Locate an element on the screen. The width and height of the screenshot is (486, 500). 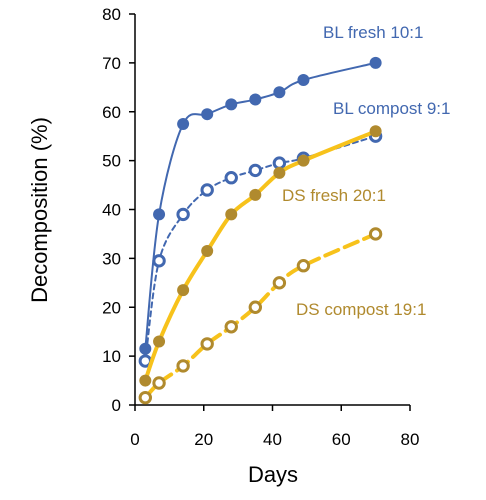
y-tick-label: 0 is located at coordinates (116, 405).